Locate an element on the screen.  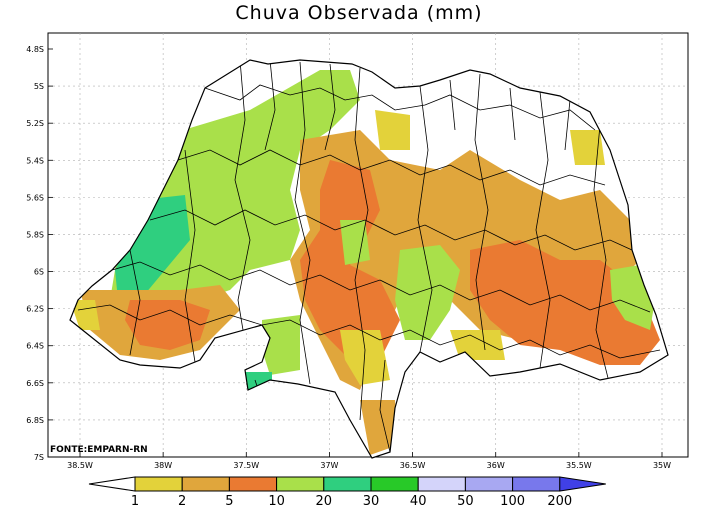
colorbar-label: 20 is located at coordinates (324, 501).